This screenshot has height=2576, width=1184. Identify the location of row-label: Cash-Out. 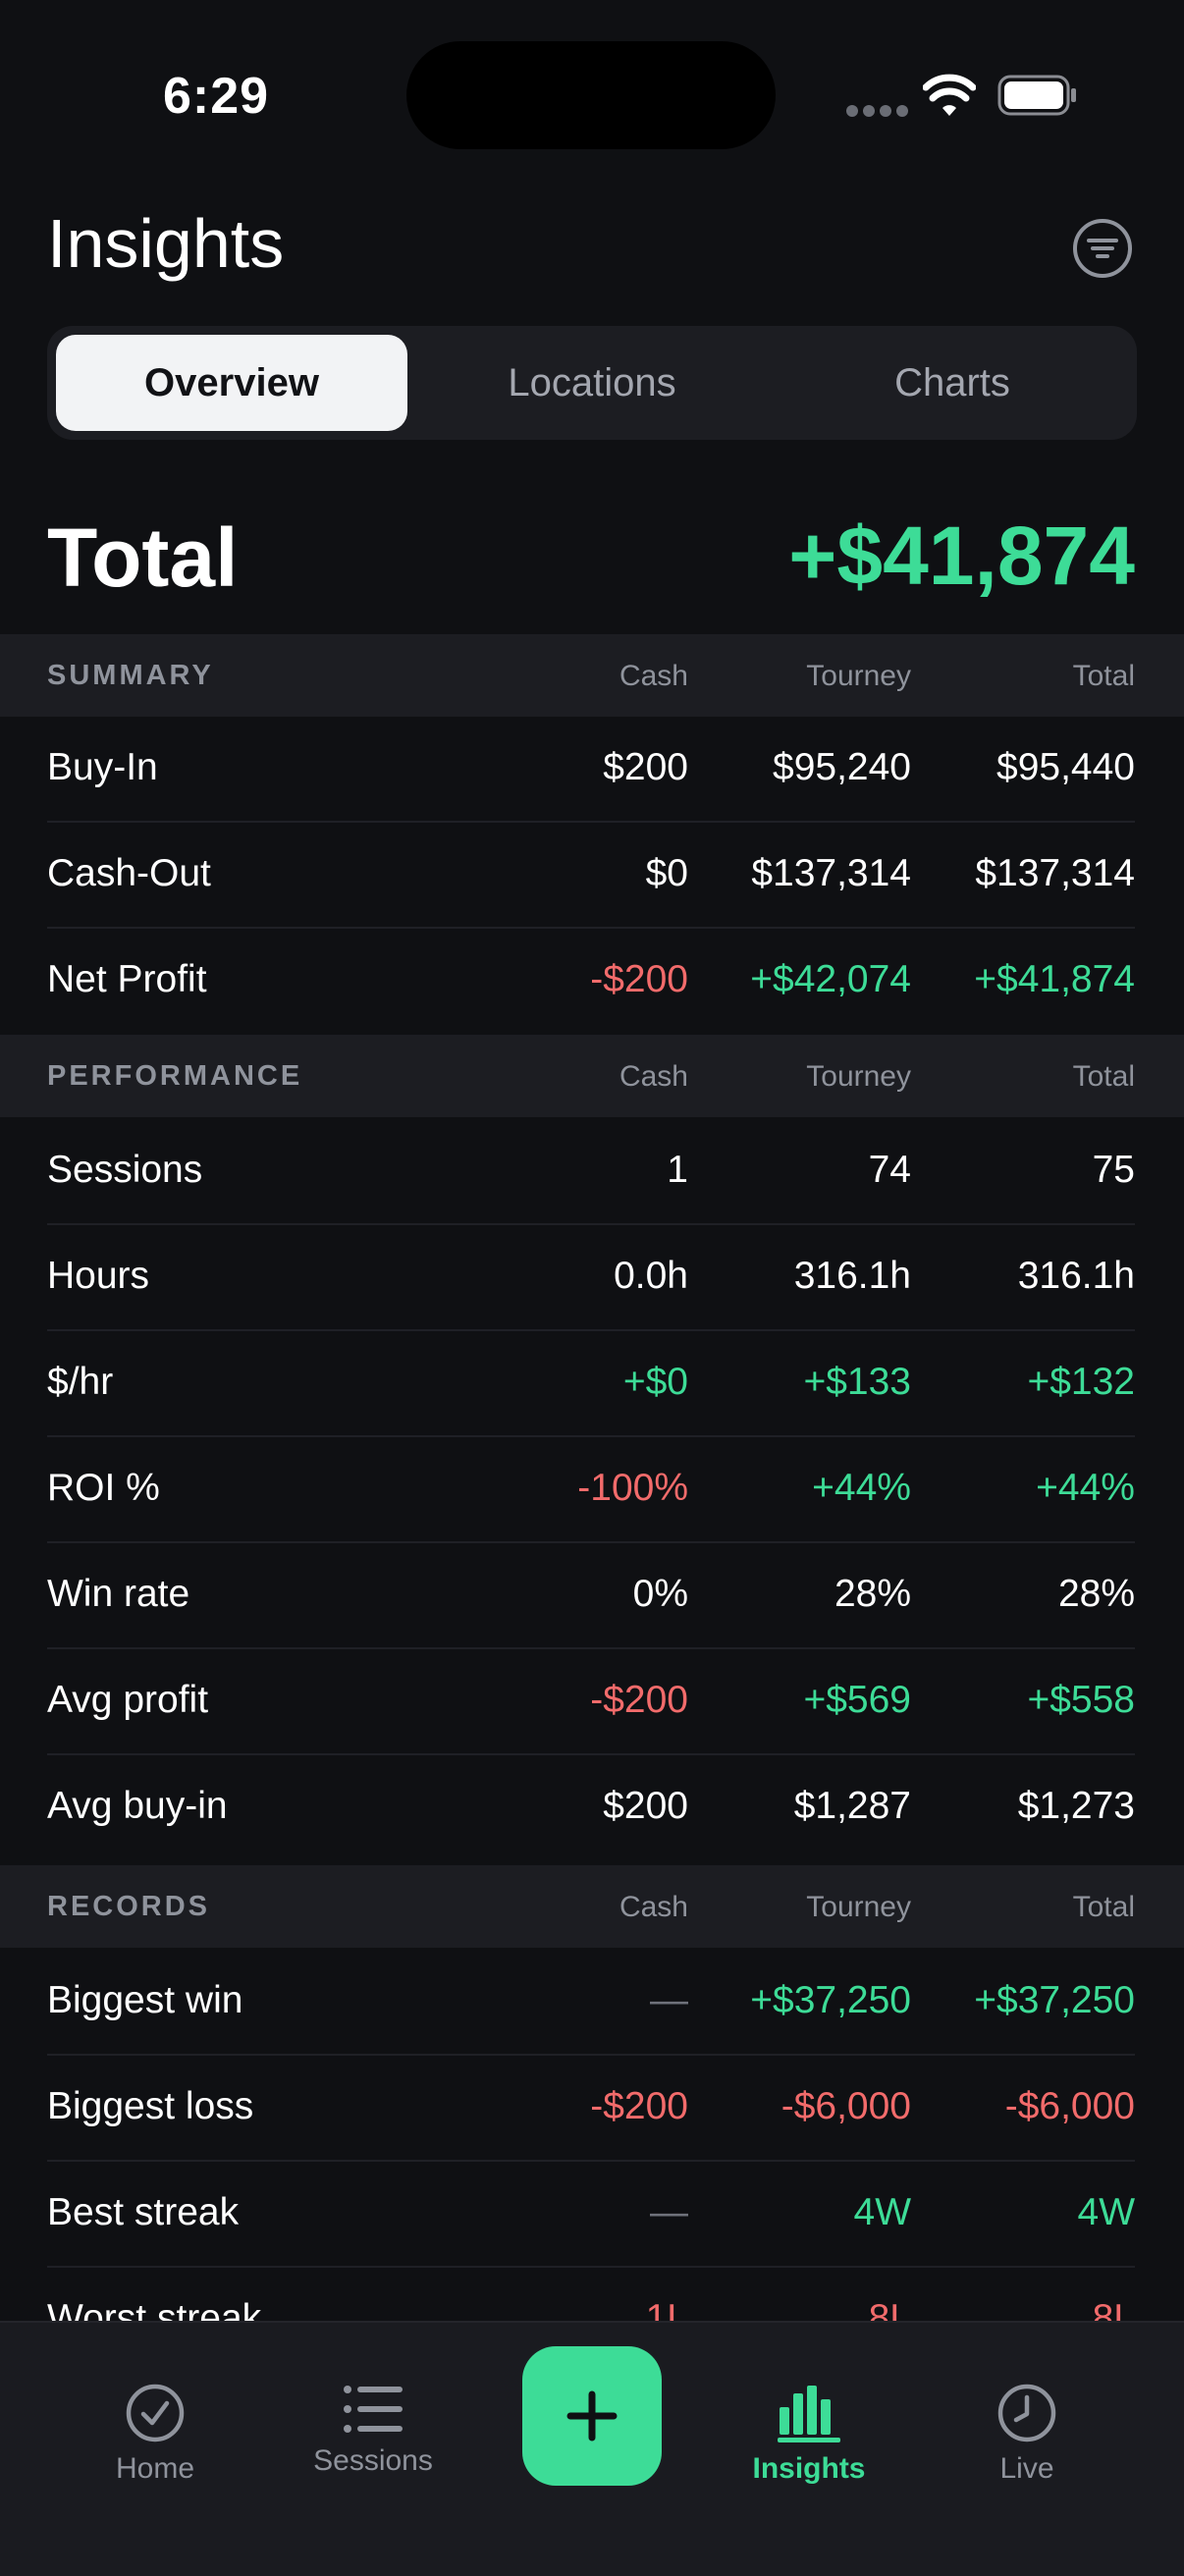
(129, 873).